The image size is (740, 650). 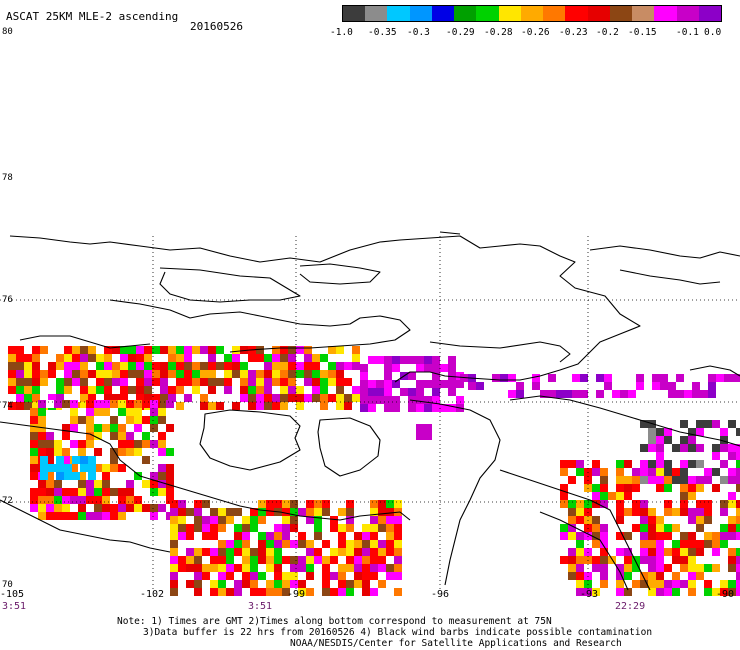 What do you see at coordinates (624, 421) in the screenshot?
I see `coastline-segment` at bounding box center [624, 421].